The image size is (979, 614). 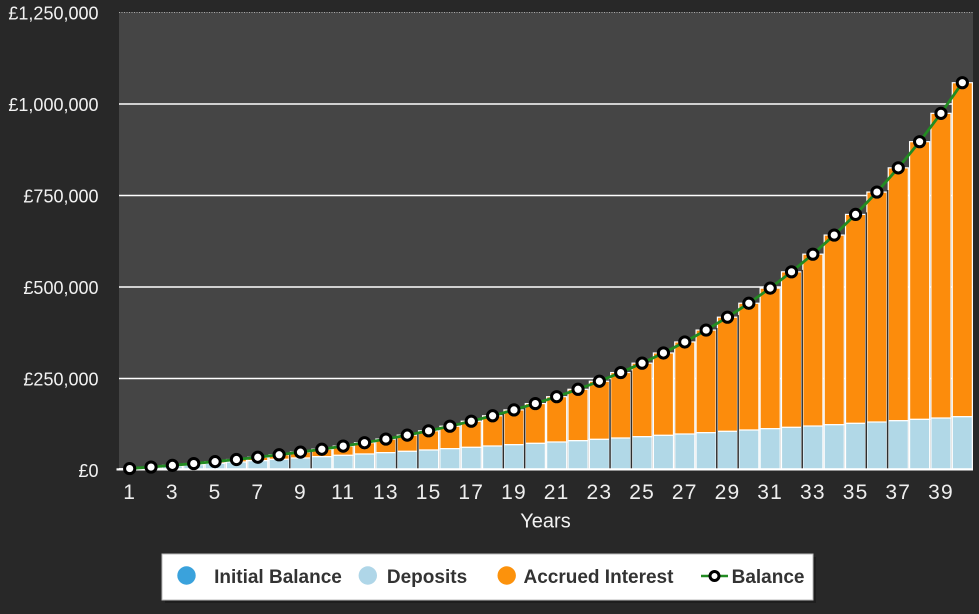 I want to click on svg-text: 25, so click(x=642, y=492).